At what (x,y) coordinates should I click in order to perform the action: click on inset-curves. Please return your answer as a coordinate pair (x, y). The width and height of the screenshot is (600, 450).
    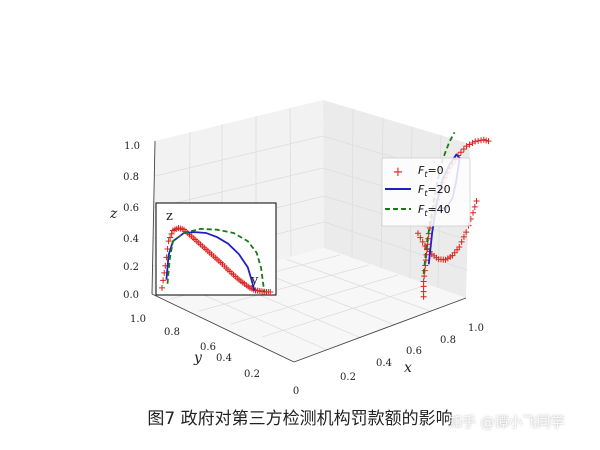
    Looking at the image, I should click on (216, 260).